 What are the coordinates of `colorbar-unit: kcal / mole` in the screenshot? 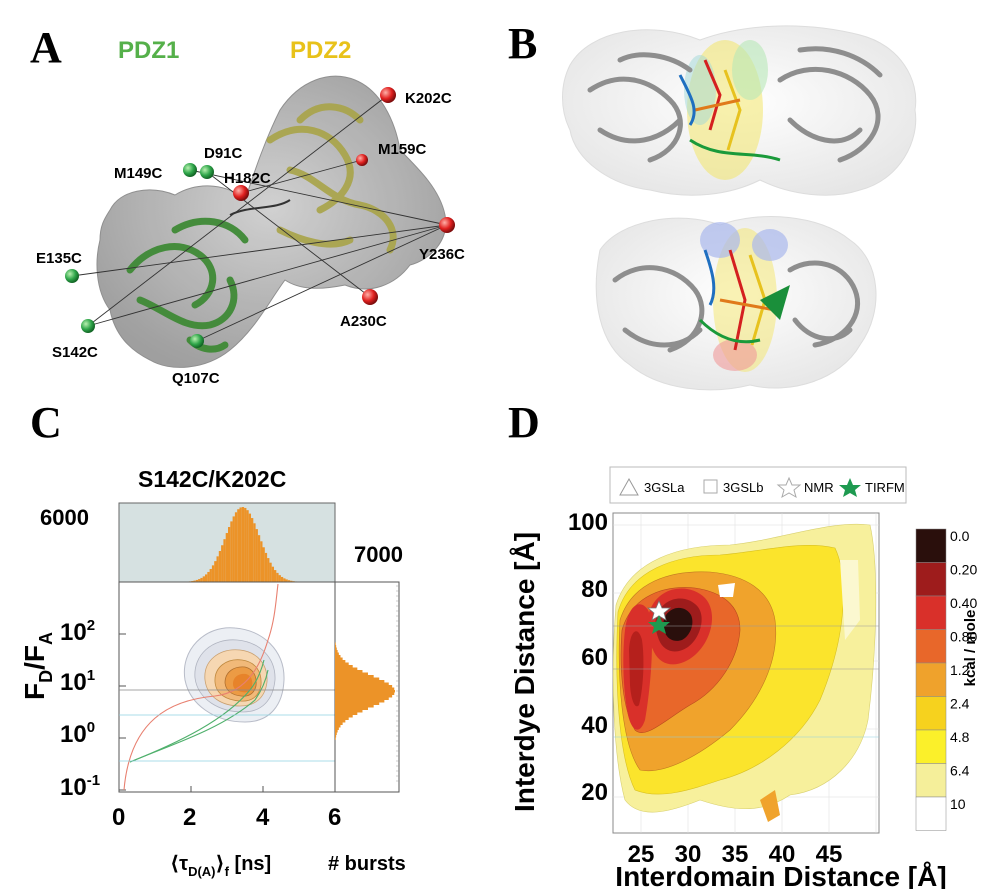 It's located at (970, 648).